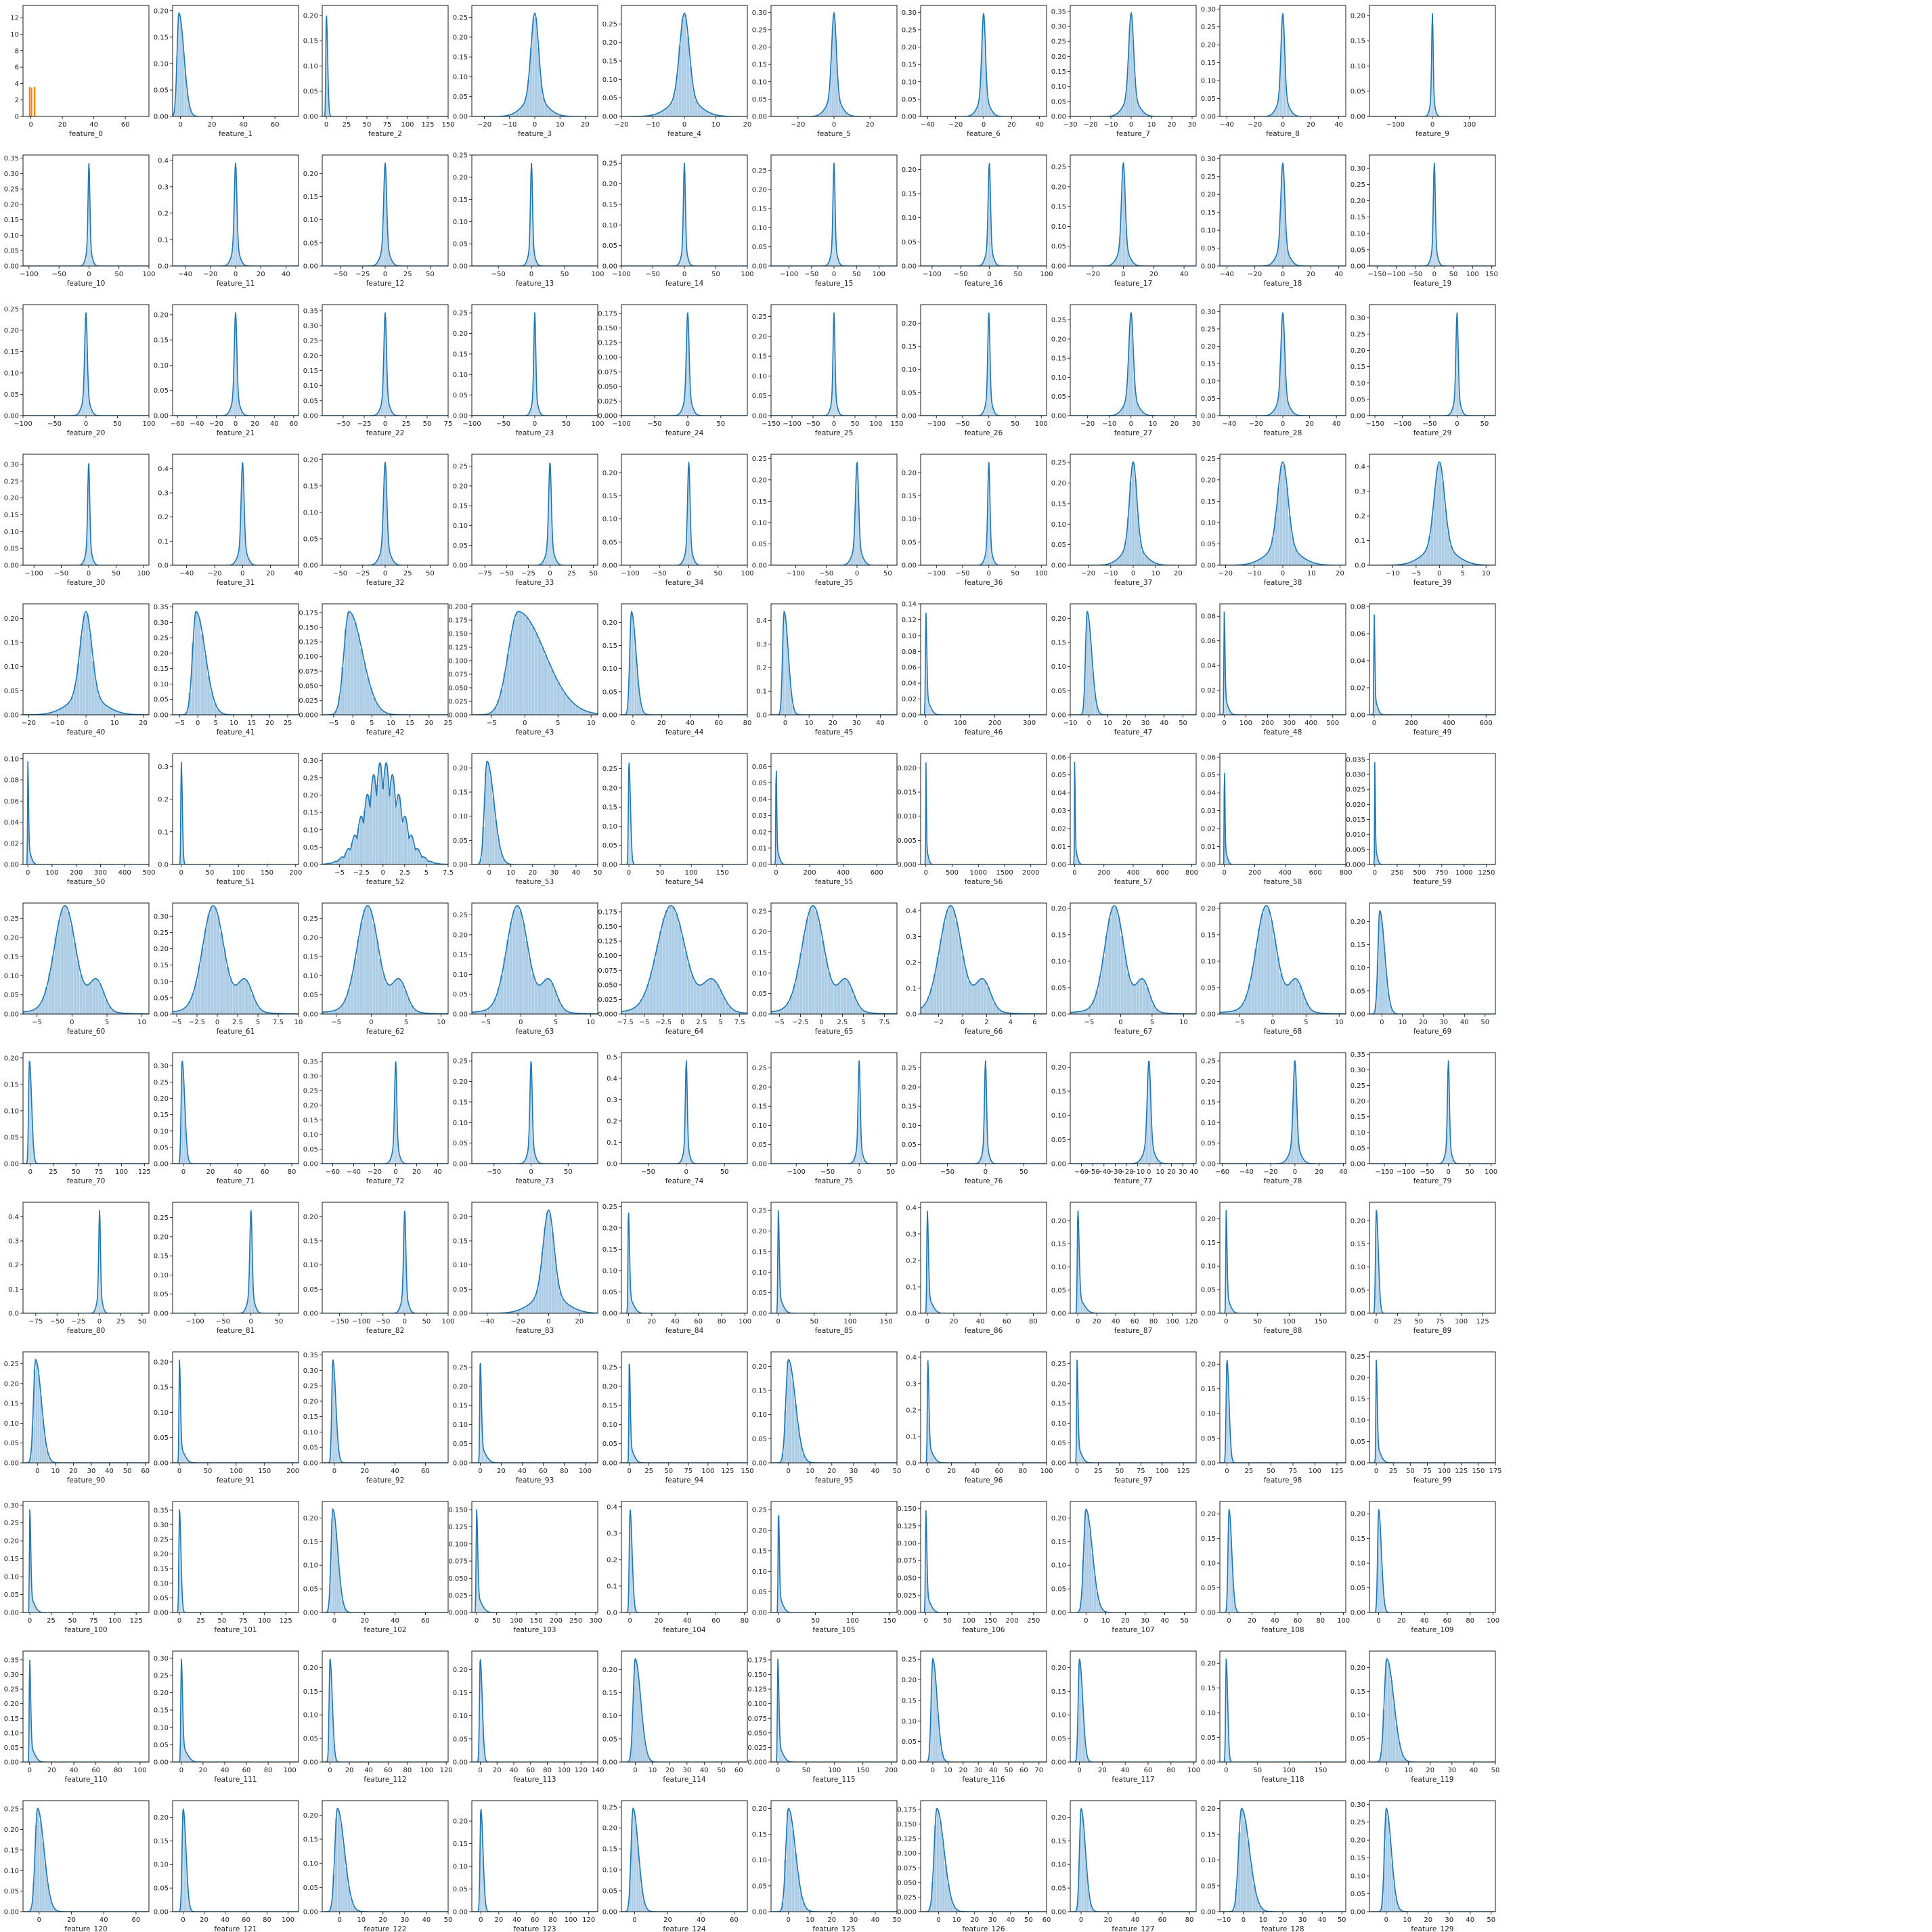 This screenshot has width=1932, height=1932. What do you see at coordinates (1432, 284) in the screenshot?
I see `x-axis-label: feature_19` at bounding box center [1432, 284].